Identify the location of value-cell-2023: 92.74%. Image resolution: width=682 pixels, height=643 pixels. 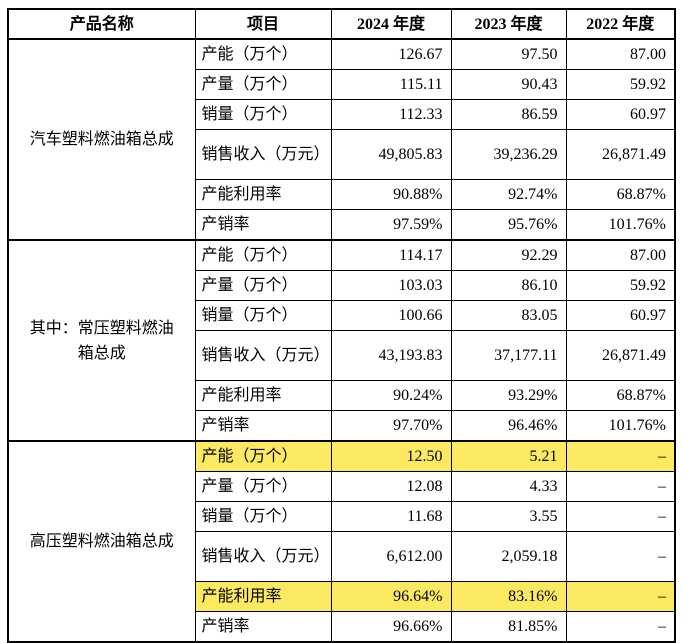
(508, 194).